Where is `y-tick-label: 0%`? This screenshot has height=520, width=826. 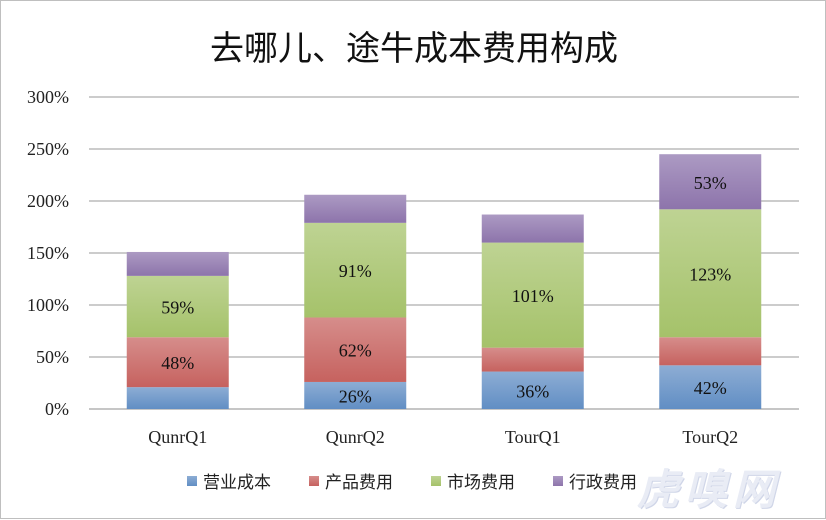
y-tick-label: 0% is located at coordinates (57, 409).